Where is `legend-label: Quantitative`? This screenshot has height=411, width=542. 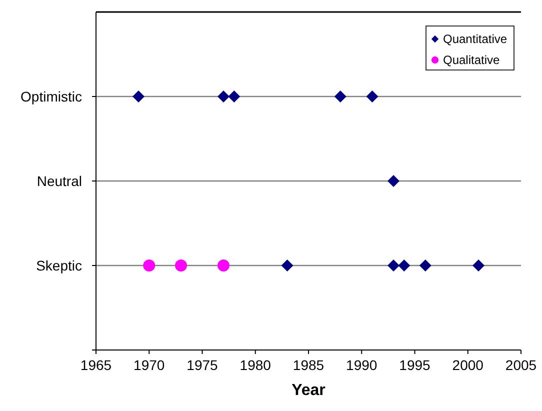 legend-label: Quantitative is located at coordinates (475, 39).